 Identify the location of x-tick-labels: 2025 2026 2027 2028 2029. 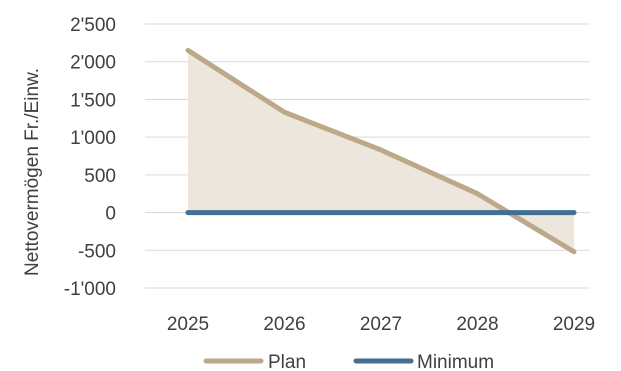
(381, 324).